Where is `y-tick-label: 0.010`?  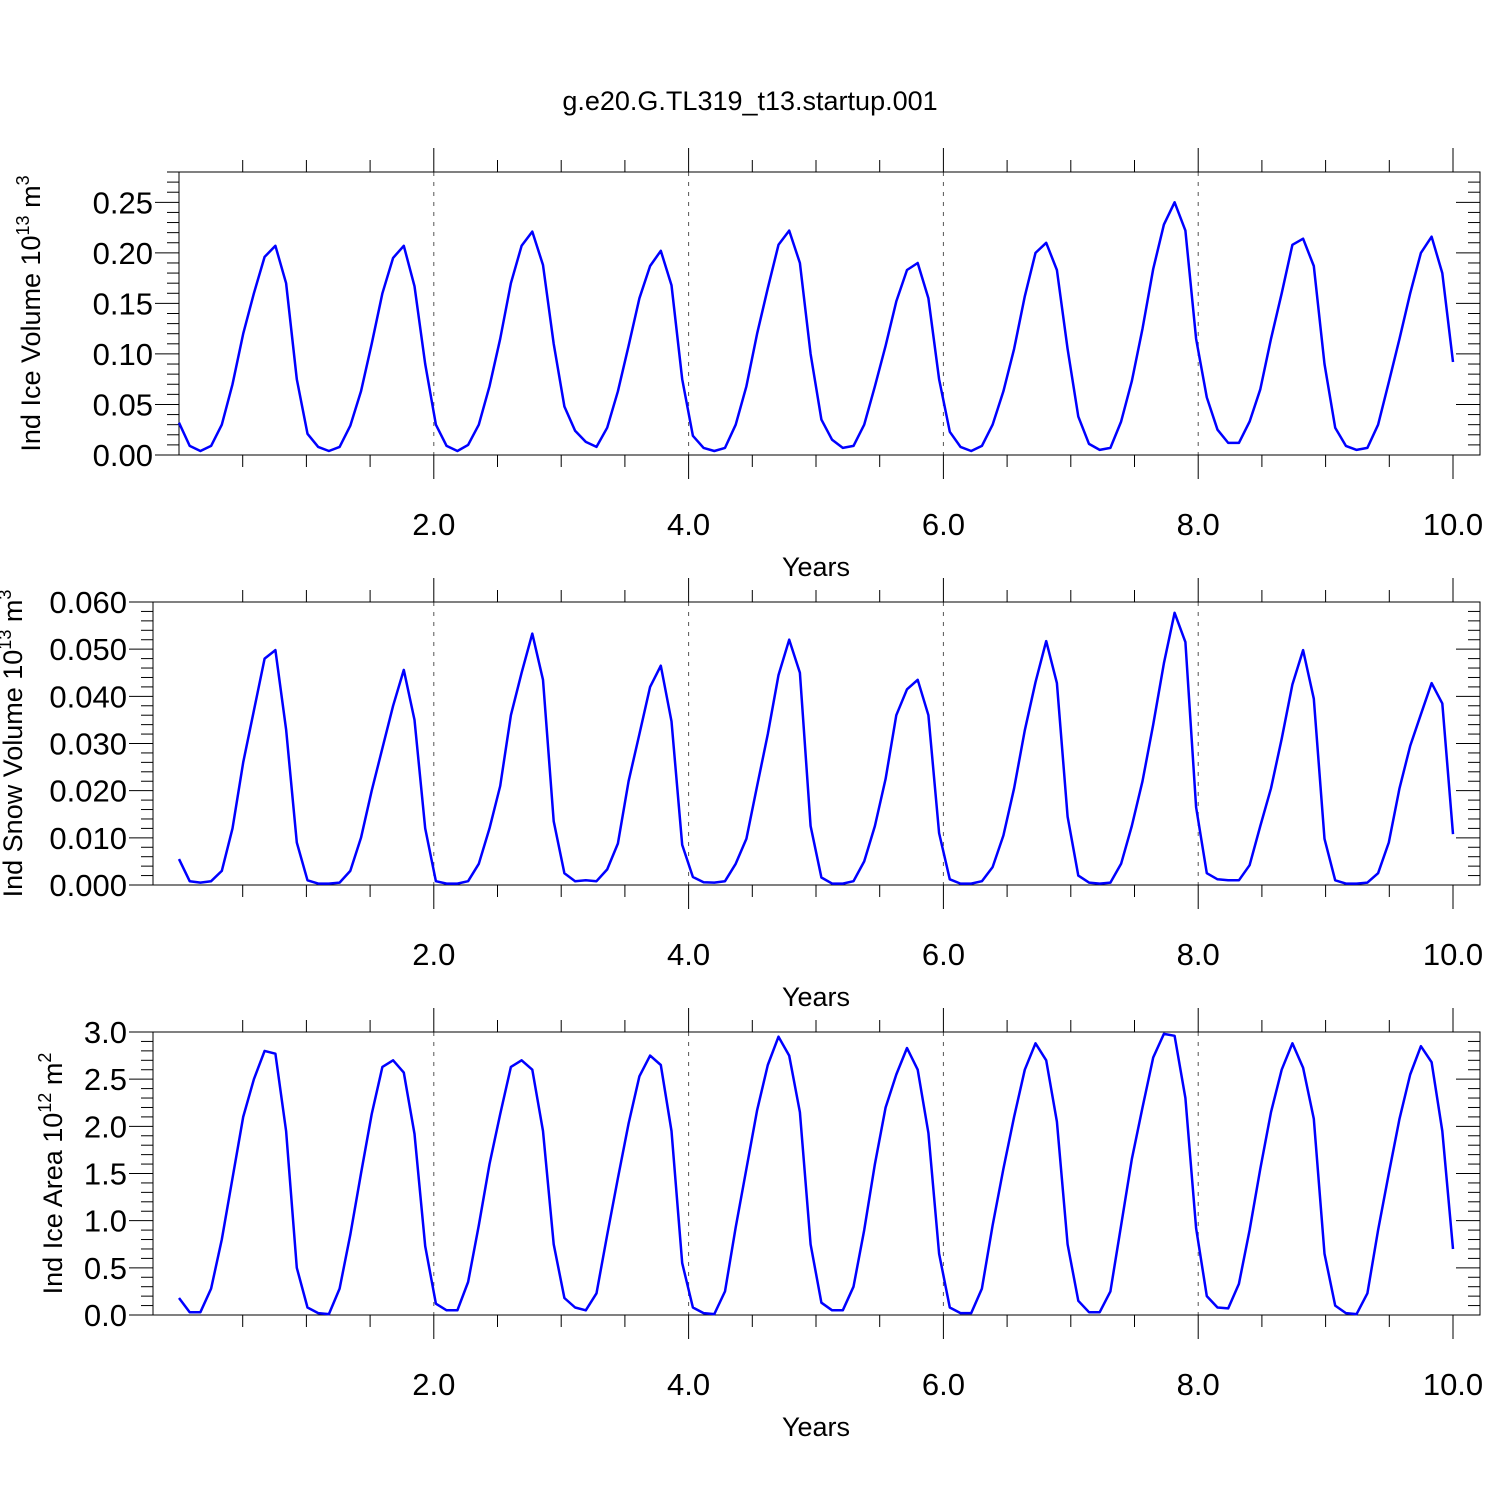 y-tick-label: 0.010 is located at coordinates (88, 838).